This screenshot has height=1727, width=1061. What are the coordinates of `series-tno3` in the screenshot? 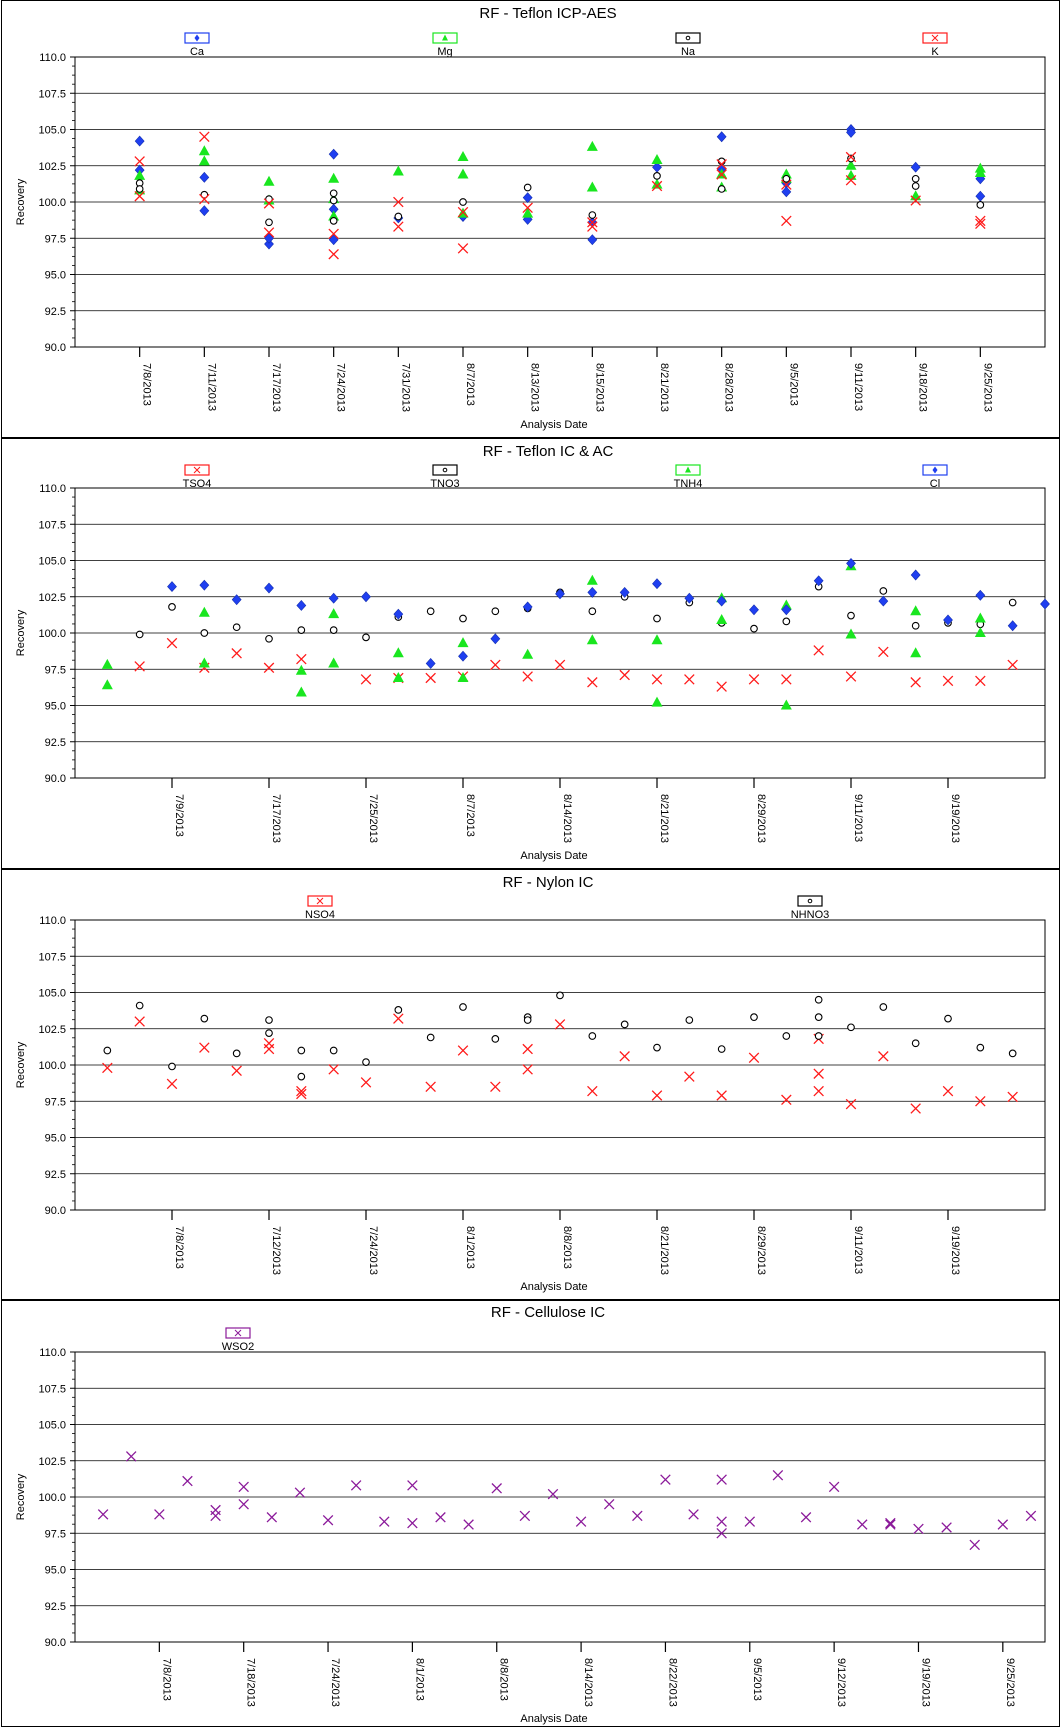 It's located at (576, 612).